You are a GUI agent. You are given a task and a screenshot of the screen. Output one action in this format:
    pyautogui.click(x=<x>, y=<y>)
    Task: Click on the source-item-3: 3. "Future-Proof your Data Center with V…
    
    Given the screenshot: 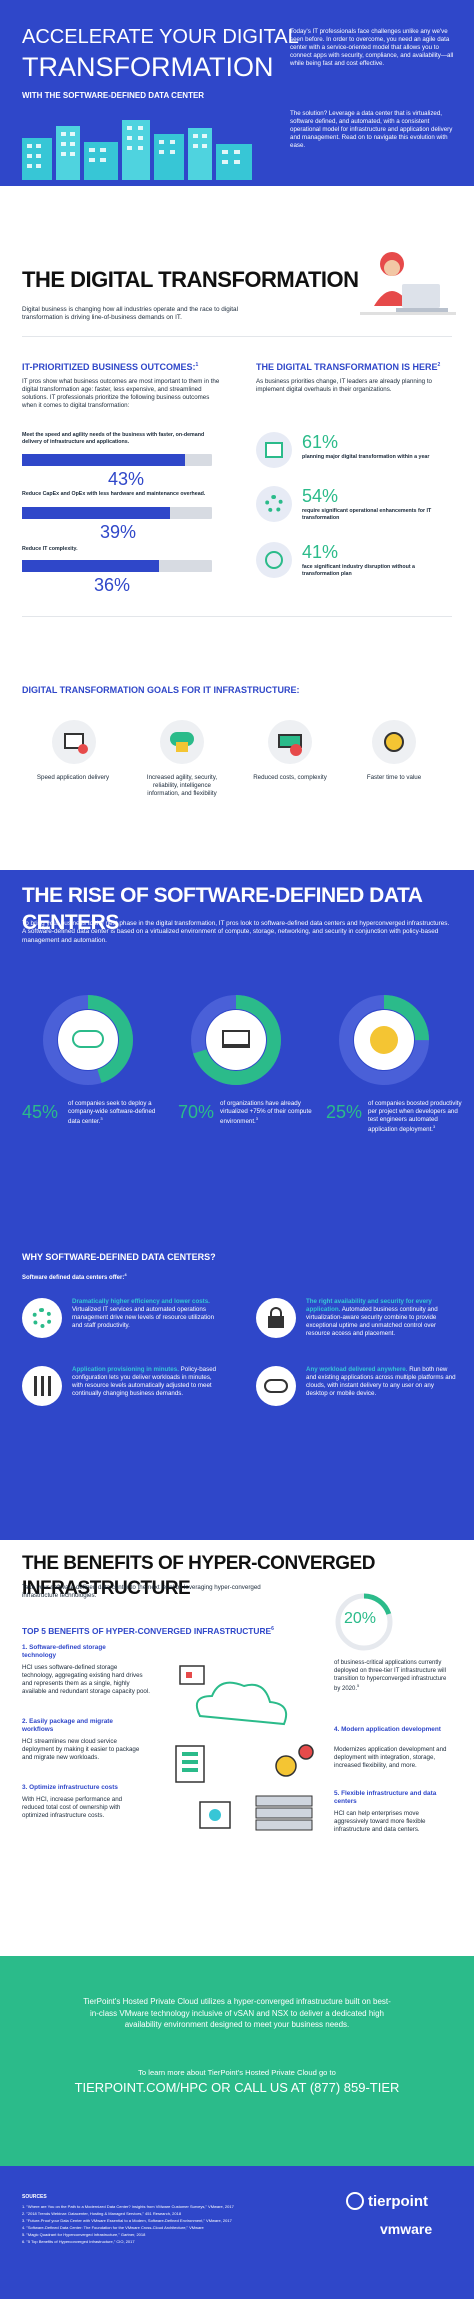 What is the action you would take?
    pyautogui.click(x=127, y=2220)
    